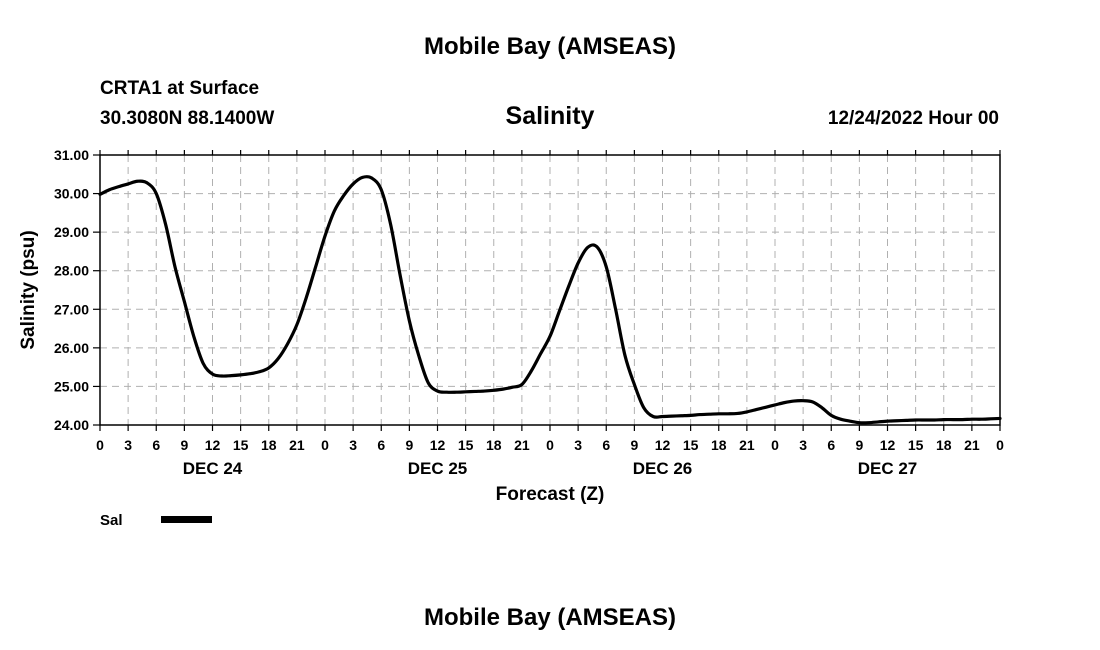  I want to click on station-label: CRTA1 at Surface, so click(179, 88).